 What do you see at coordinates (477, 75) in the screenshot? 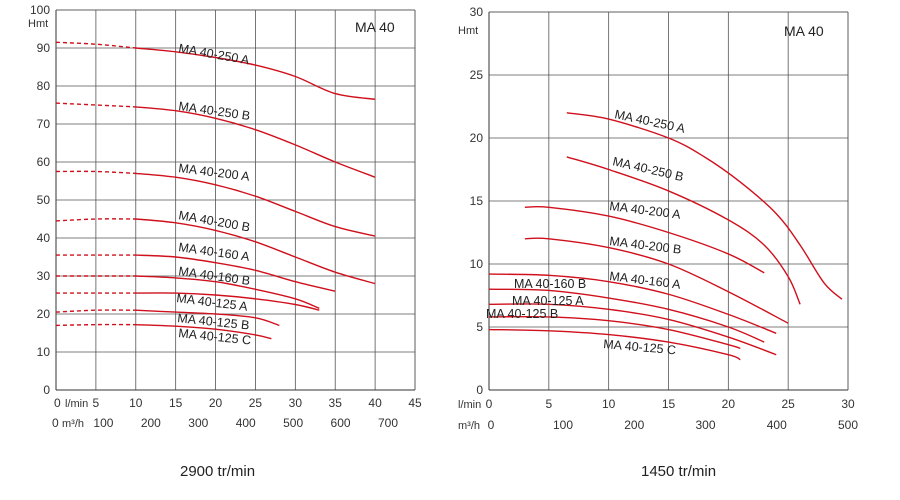
I see `y-tick-label: 25` at bounding box center [477, 75].